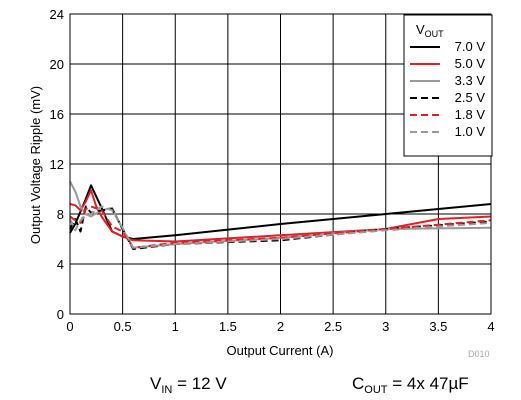  Describe the element at coordinates (470, 97) in the screenshot. I see `legend-label: 2.5 V` at that location.